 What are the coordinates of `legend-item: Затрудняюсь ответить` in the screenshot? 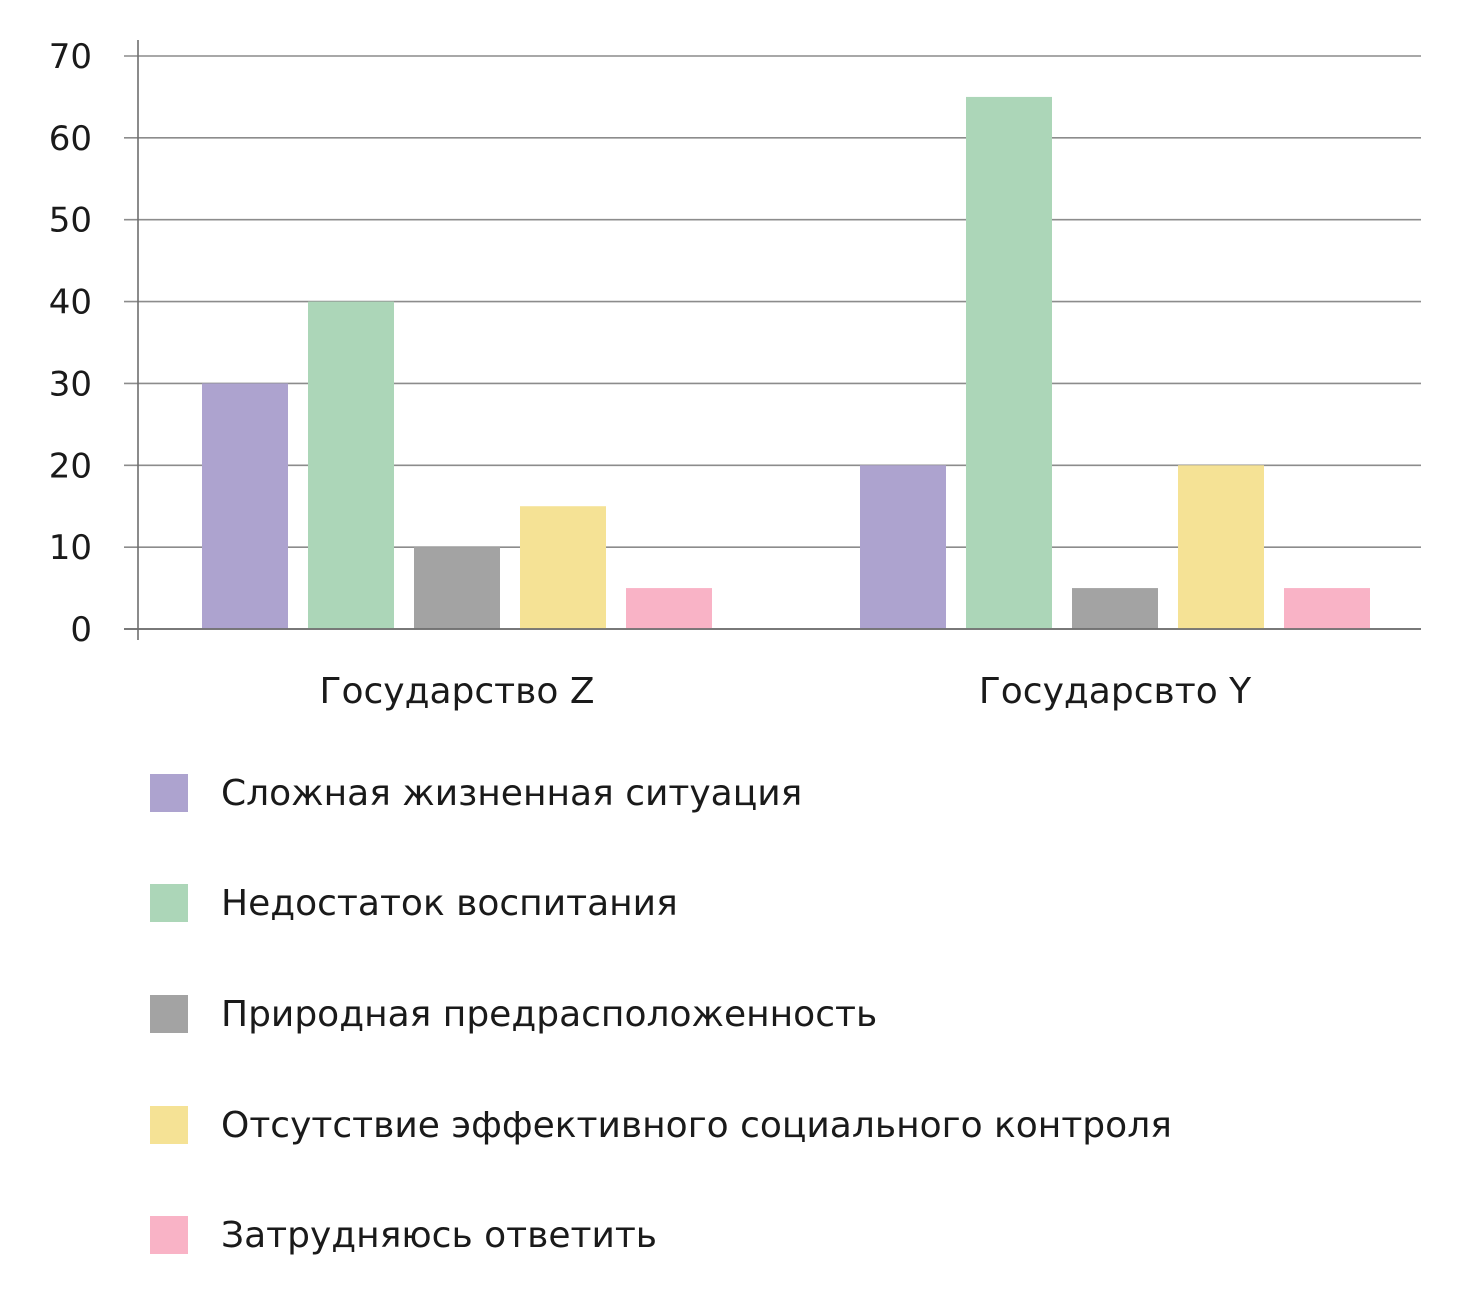 It's located at (404, 1235).